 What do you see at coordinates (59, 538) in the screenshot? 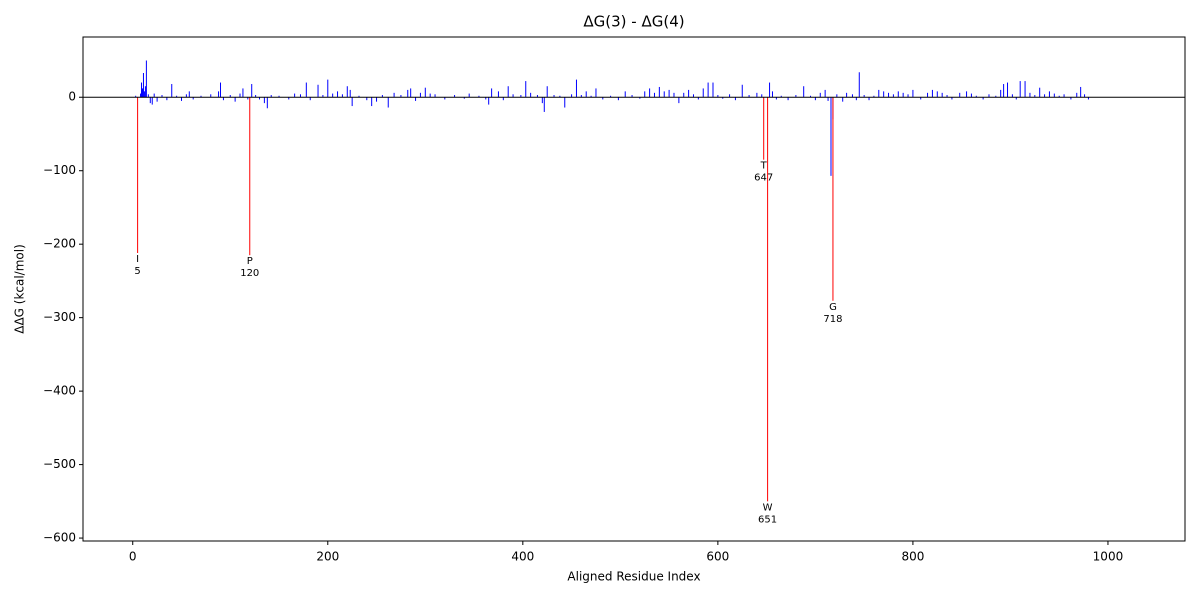
I see `y-tick-label: −600` at bounding box center [59, 538].